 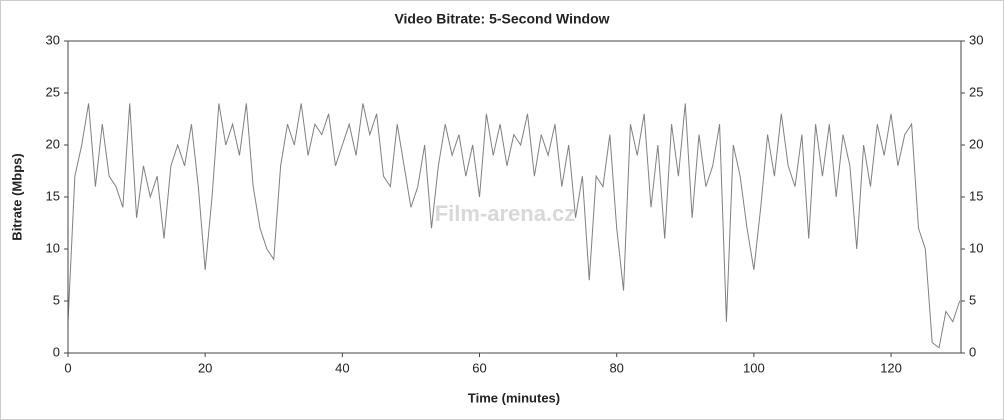 I want to click on x-tick-label: 20, so click(x=205, y=367).